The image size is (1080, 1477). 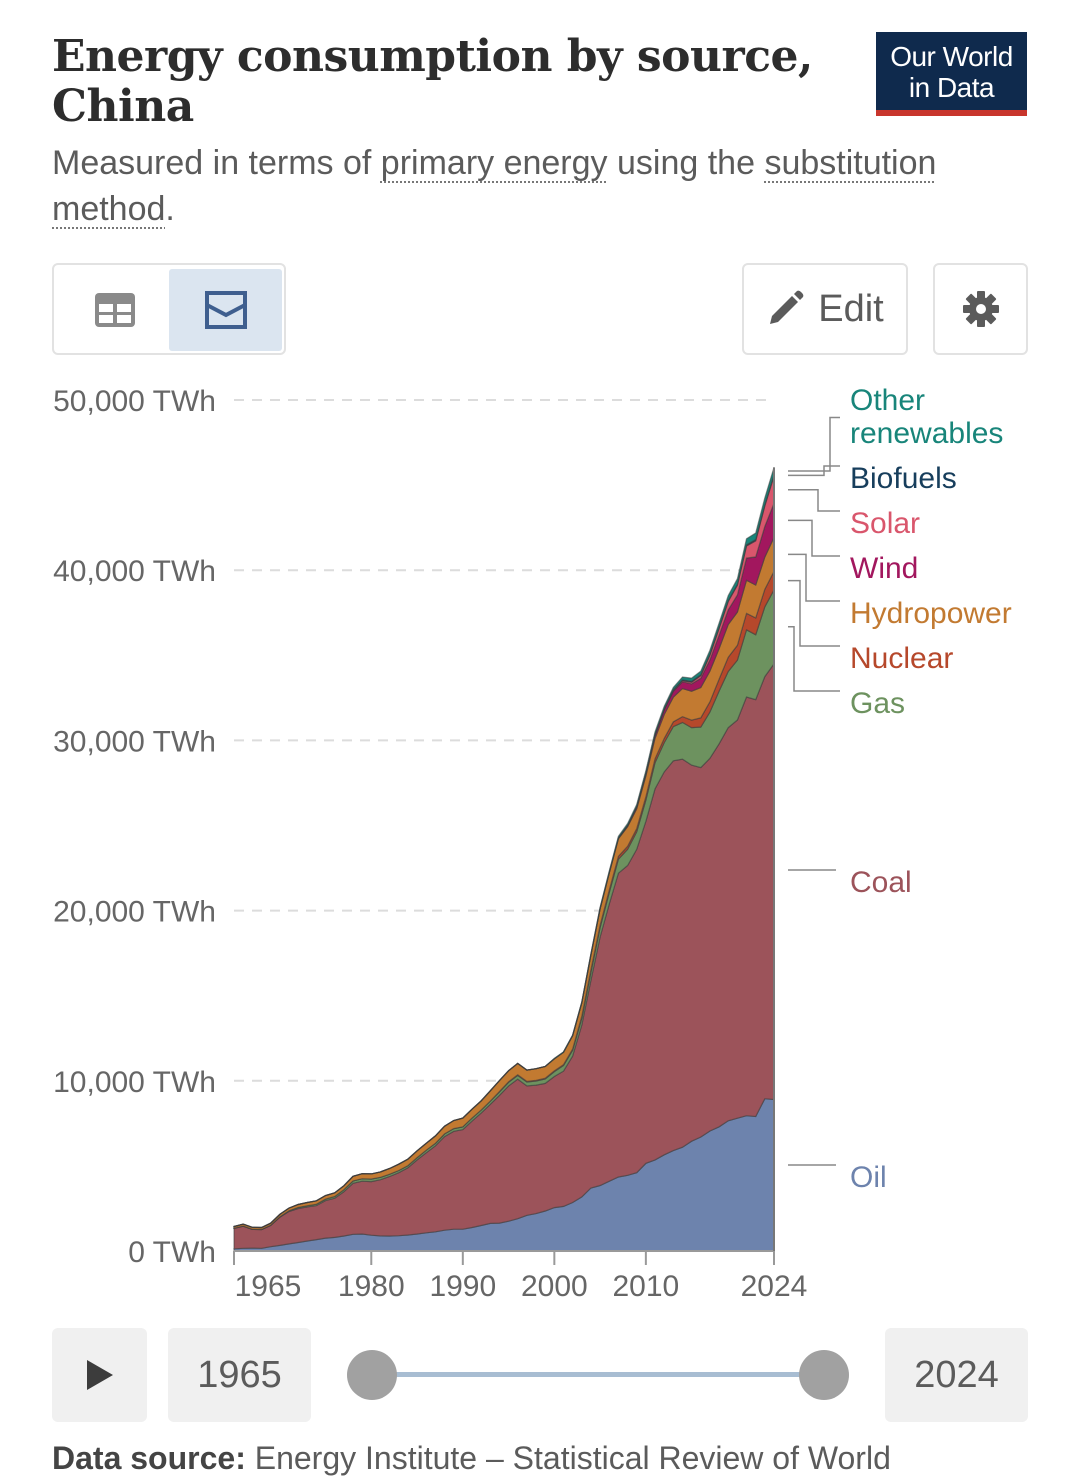 I want to click on legend-label-gas: Gas, so click(x=877, y=703).